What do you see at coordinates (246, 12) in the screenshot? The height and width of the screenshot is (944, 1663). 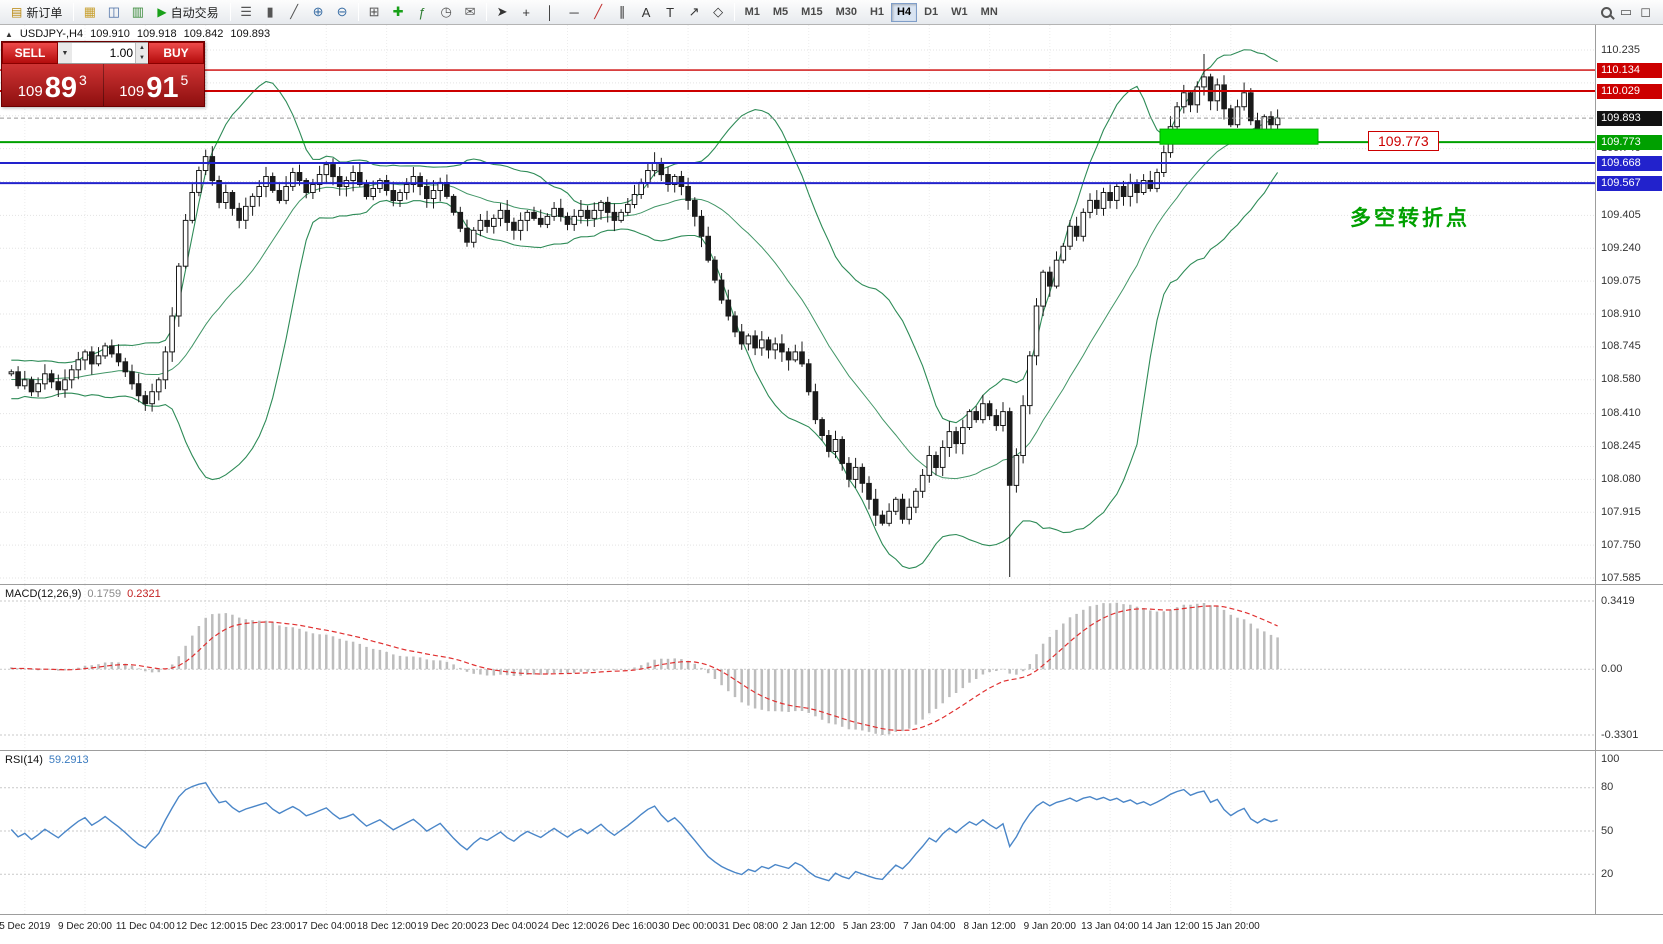 I see `bar-chart-icon: ☰` at bounding box center [246, 12].